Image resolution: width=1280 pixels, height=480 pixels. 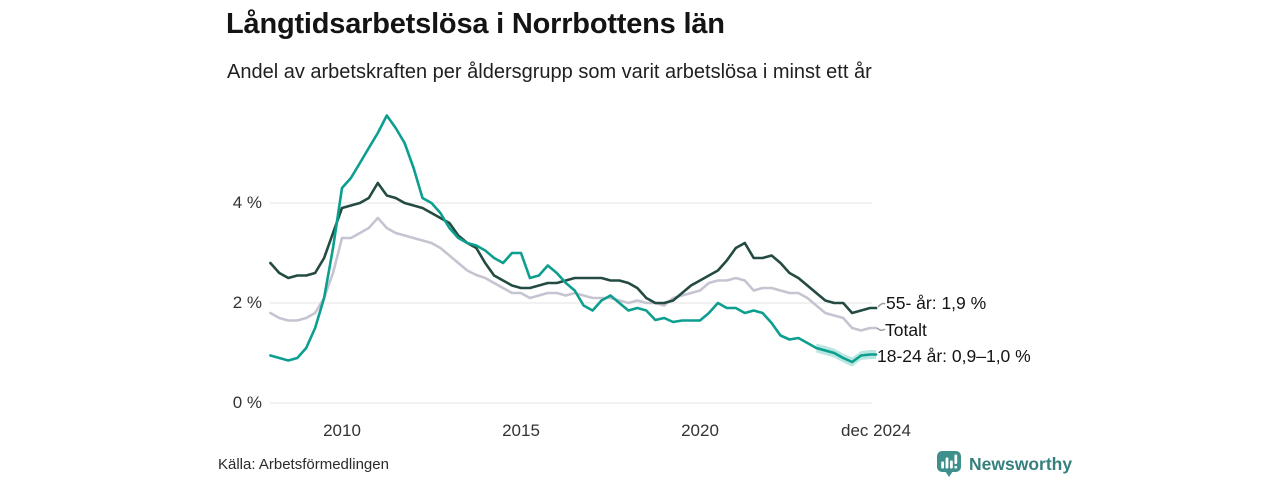 What do you see at coordinates (949, 464) in the screenshot?
I see `newsworthy-logo-icon` at bounding box center [949, 464].